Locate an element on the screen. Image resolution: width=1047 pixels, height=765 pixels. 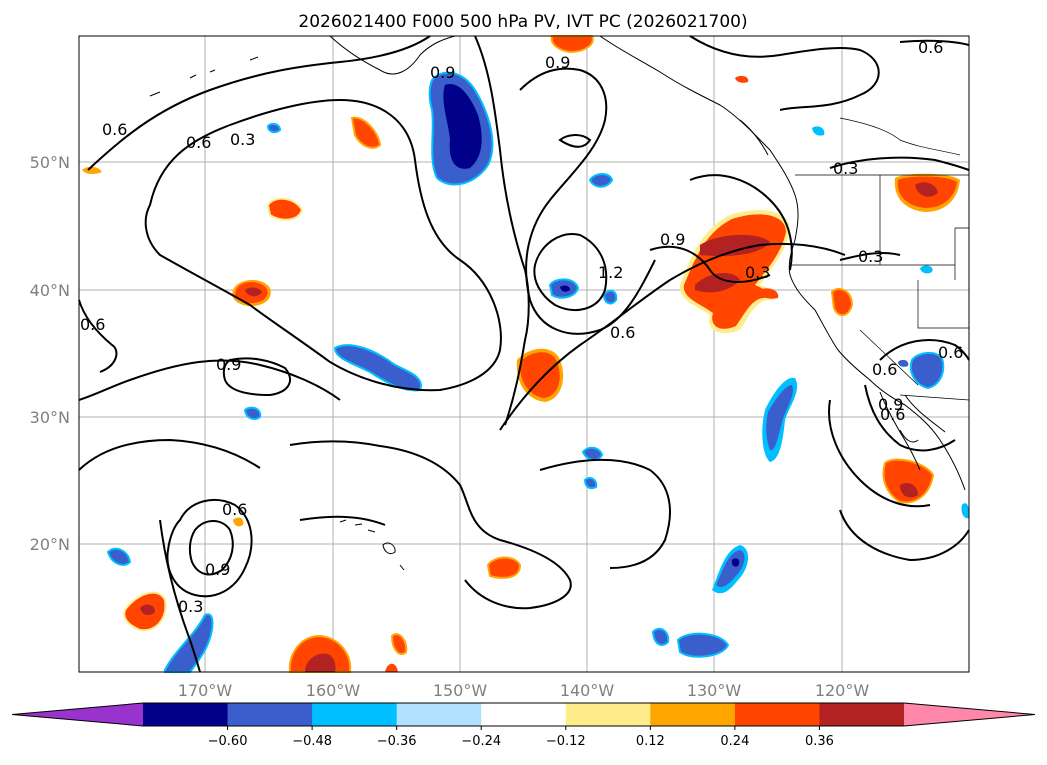
lat-label-30n: 30°N is located at coordinates (50, 417).